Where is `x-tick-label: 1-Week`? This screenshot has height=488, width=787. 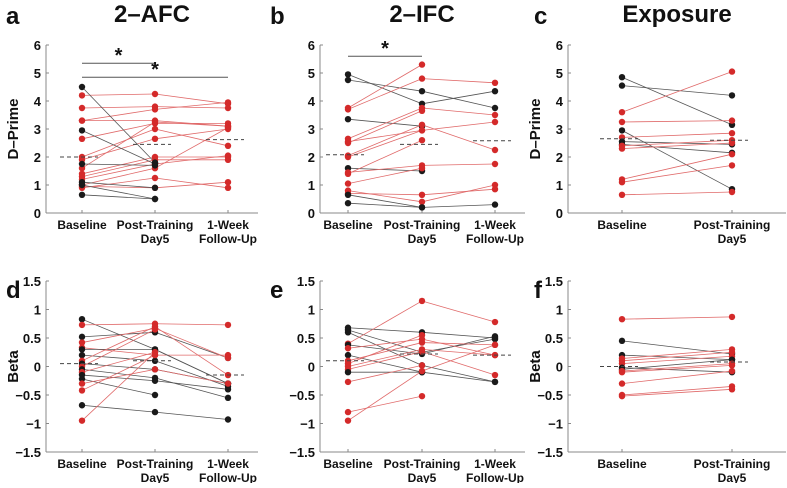 x-tick-label: 1-Week is located at coordinates (495, 225).